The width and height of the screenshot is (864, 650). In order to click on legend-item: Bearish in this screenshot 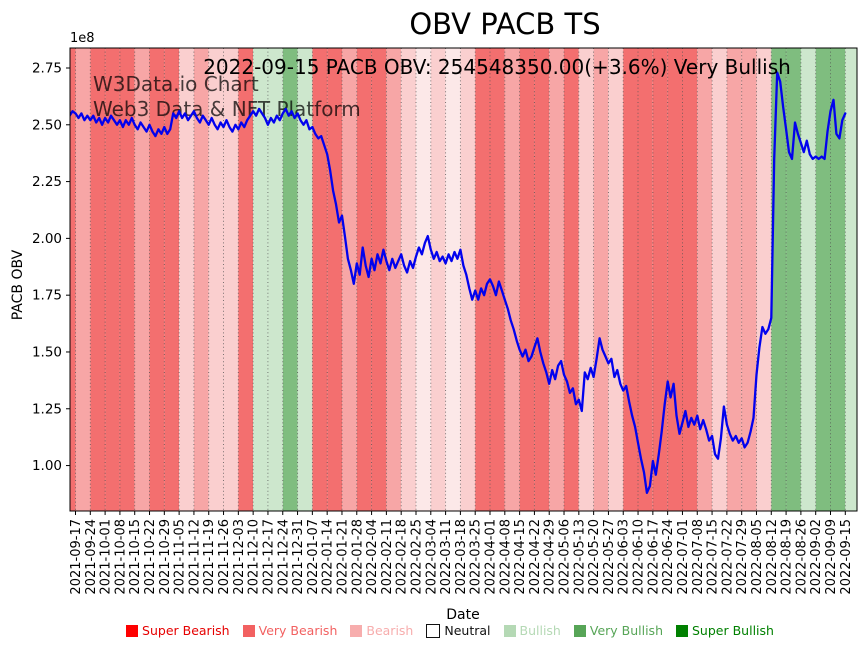, I will do `click(381, 631)`.